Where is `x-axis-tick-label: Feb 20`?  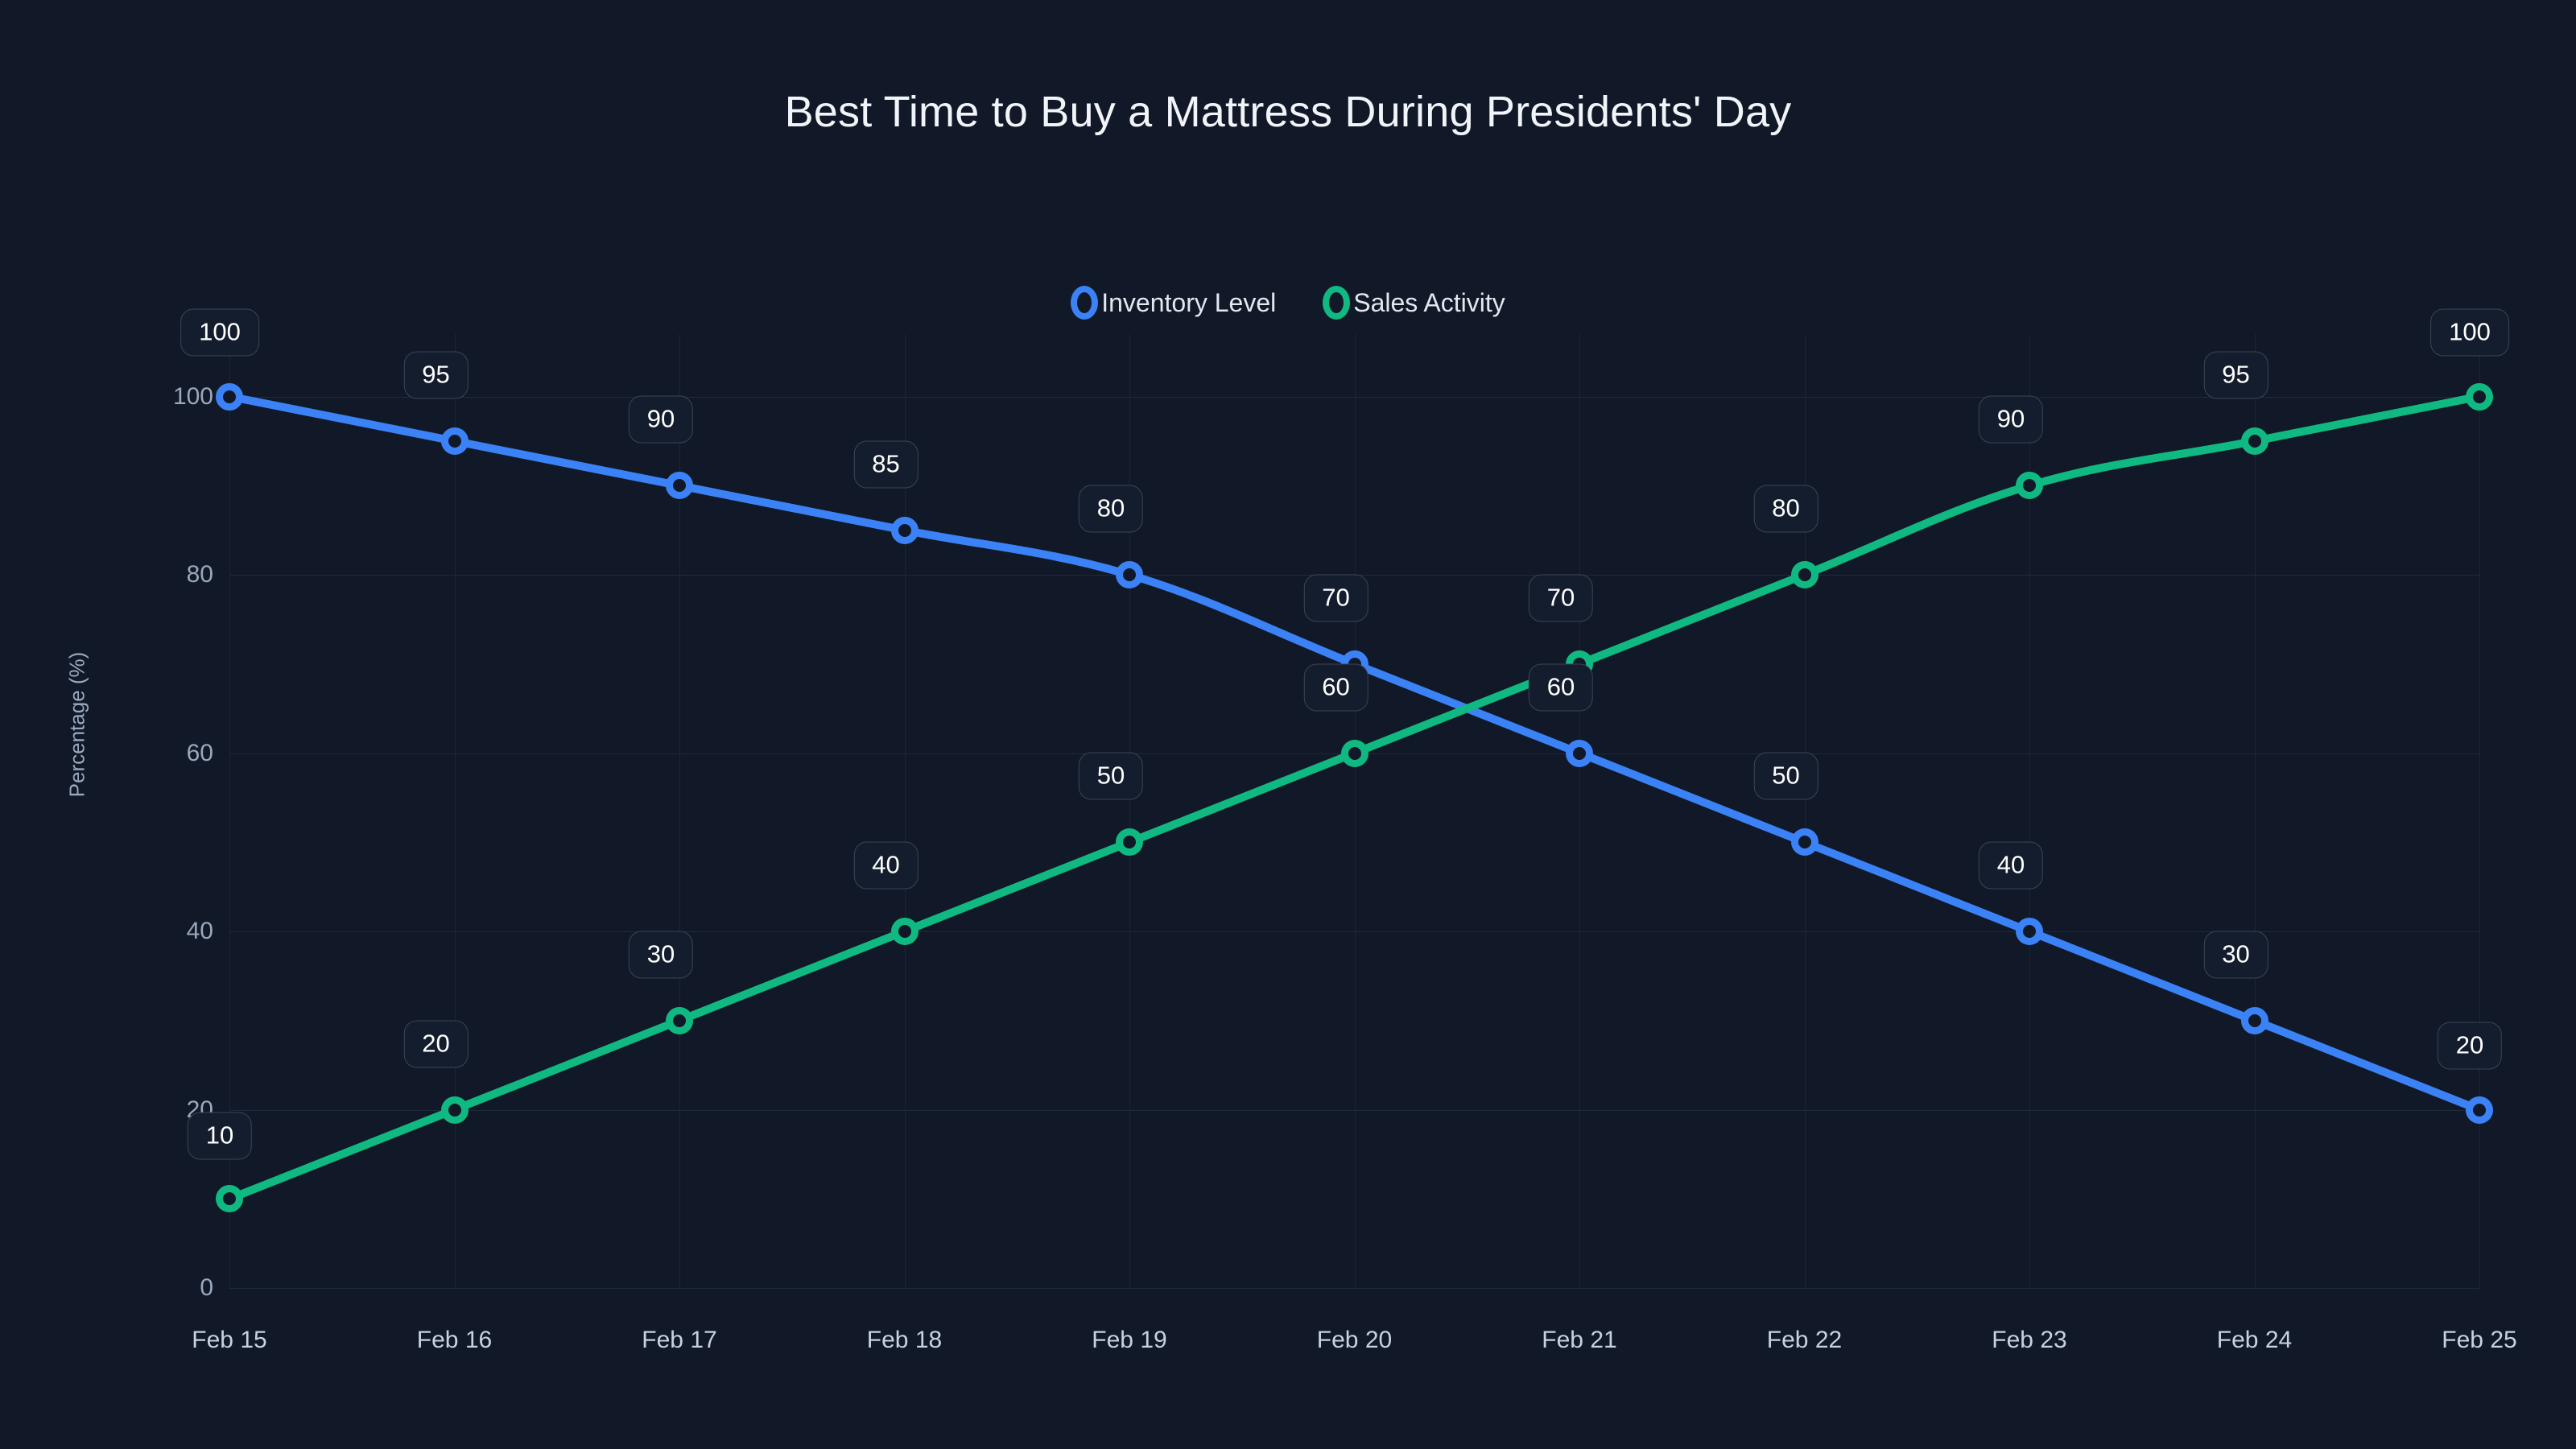 x-axis-tick-label: Feb 20 is located at coordinates (1354, 1340).